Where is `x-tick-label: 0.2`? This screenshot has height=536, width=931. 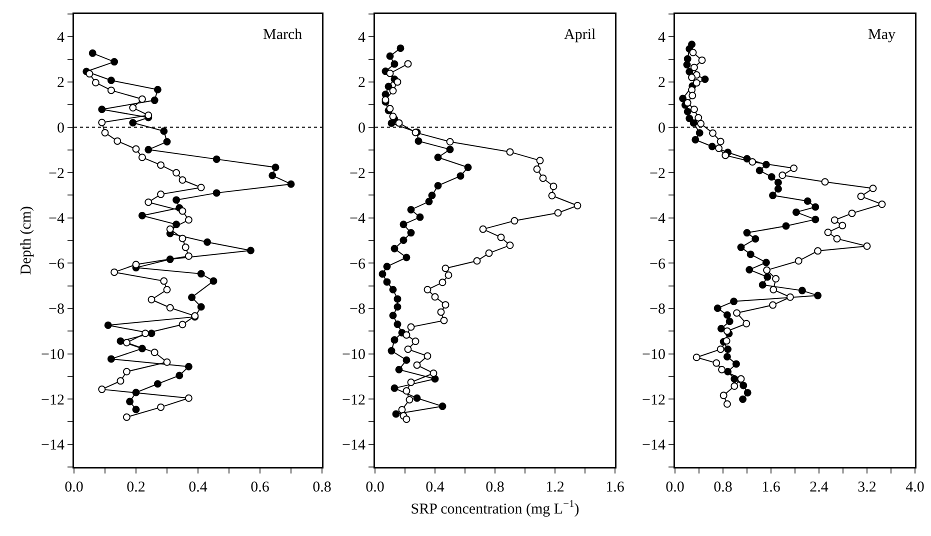
x-tick-label: 0.2 is located at coordinates (136, 488).